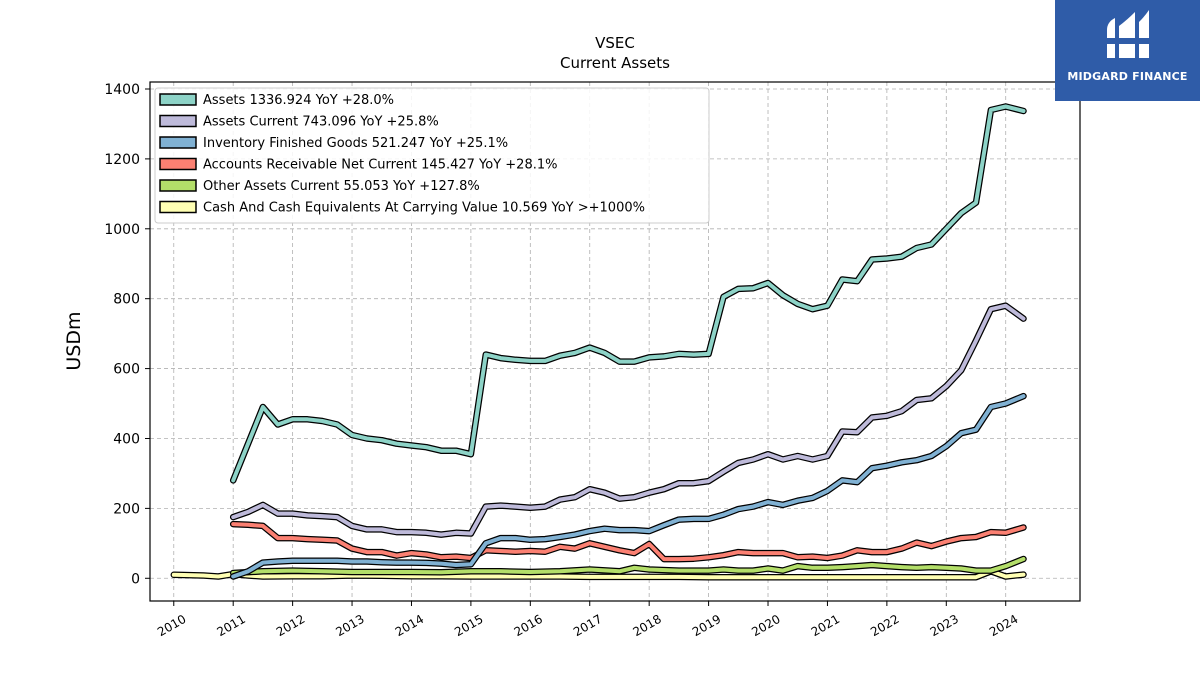 The height and width of the screenshot is (675, 1200). Describe the element at coordinates (765, 625) in the screenshot. I see `x-tick-label: 2020` at that location.